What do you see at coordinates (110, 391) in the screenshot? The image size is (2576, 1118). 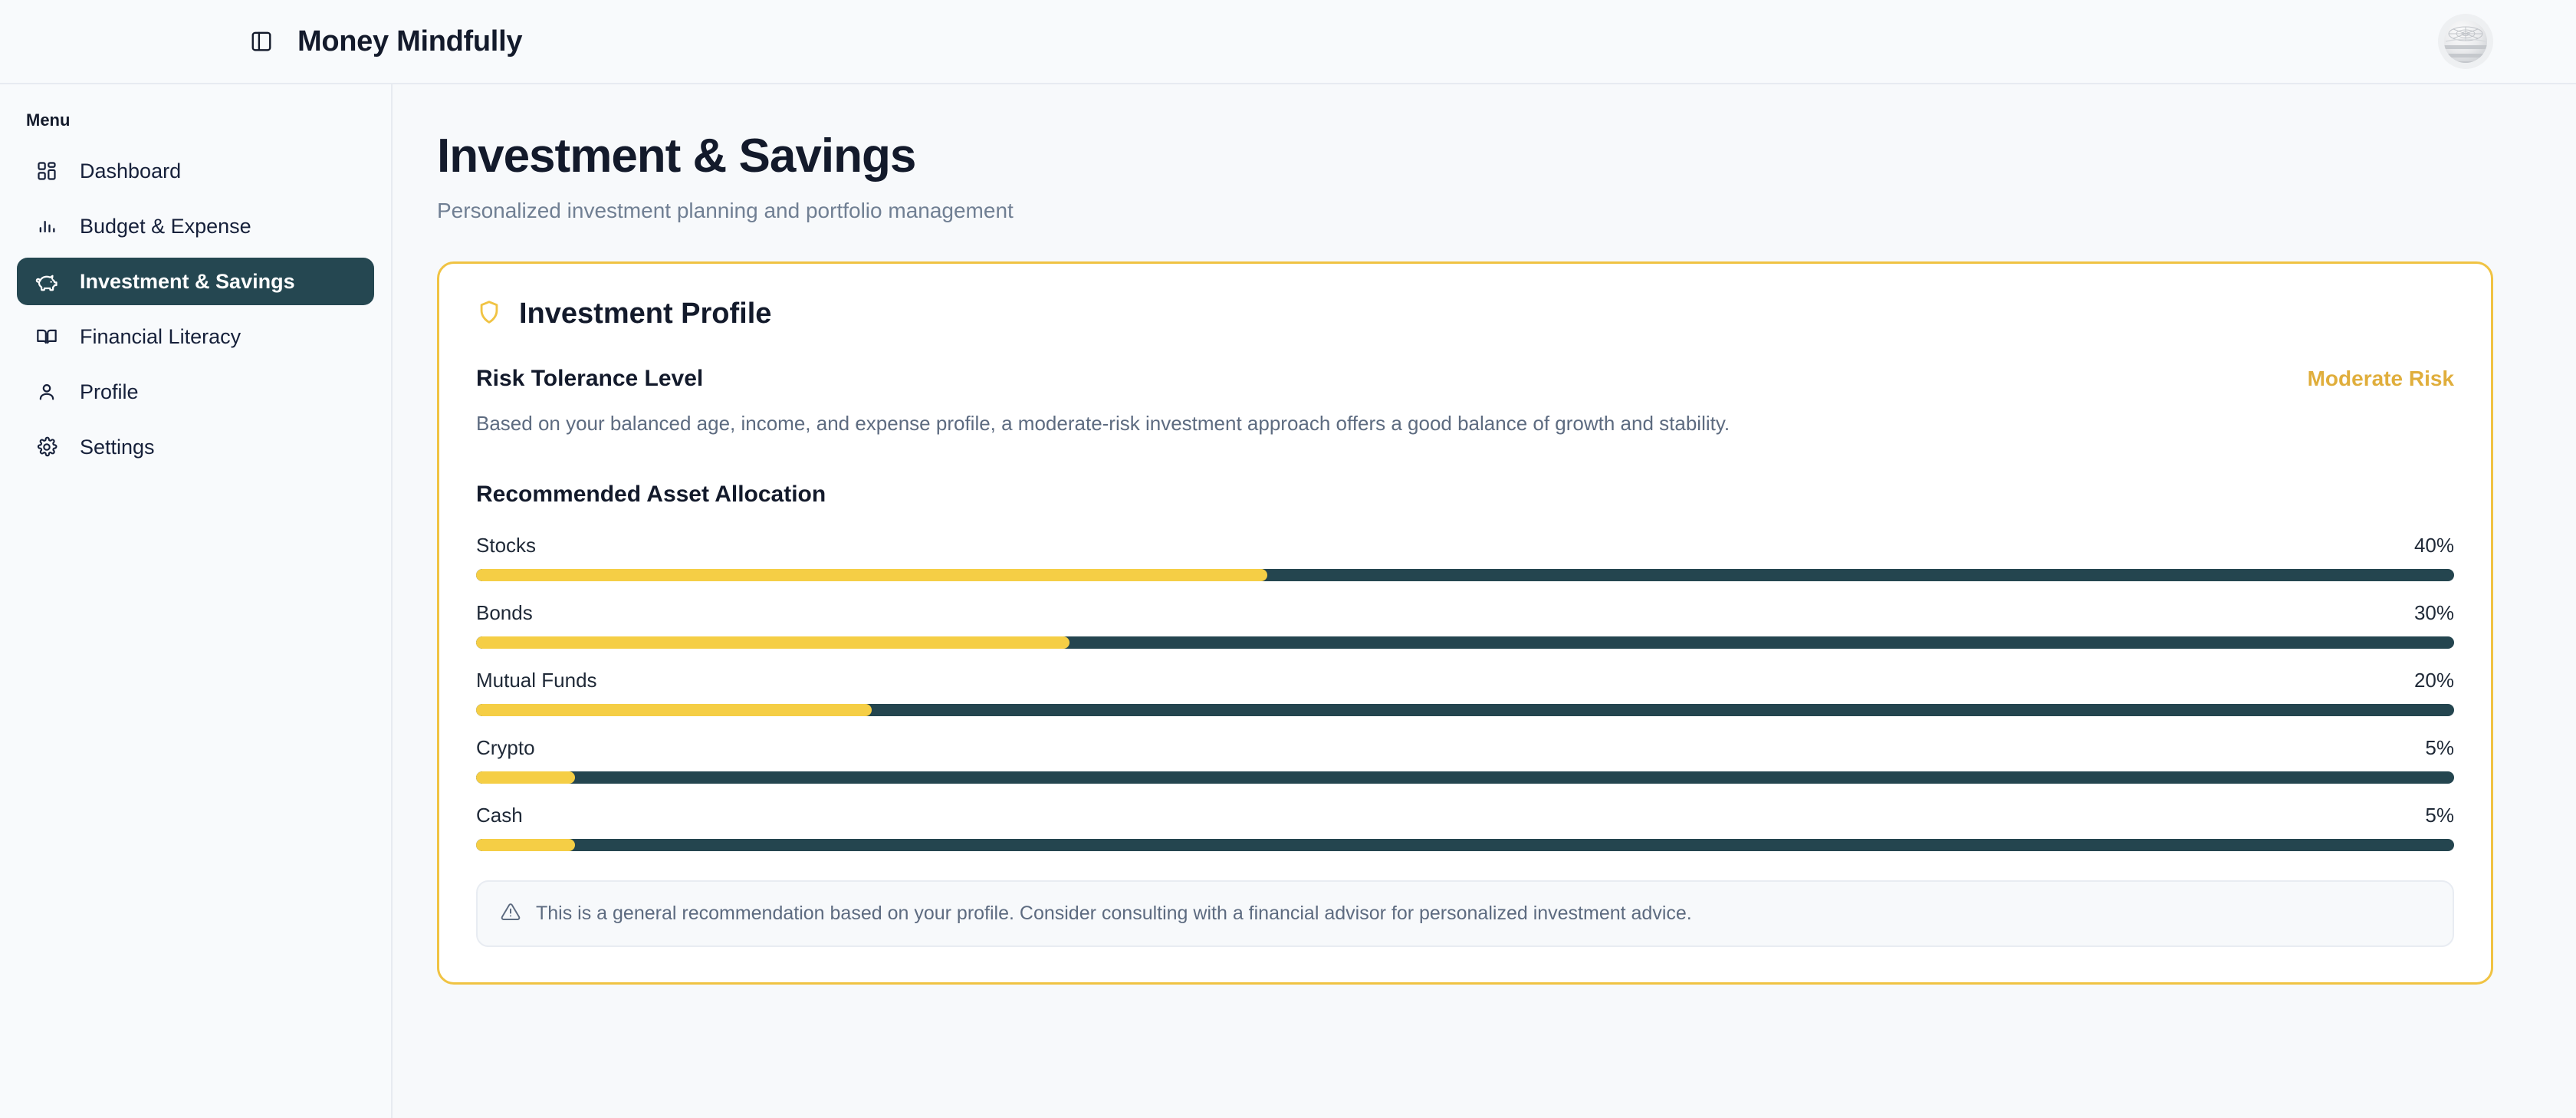 I see `sidebar-item-label: Profile` at bounding box center [110, 391].